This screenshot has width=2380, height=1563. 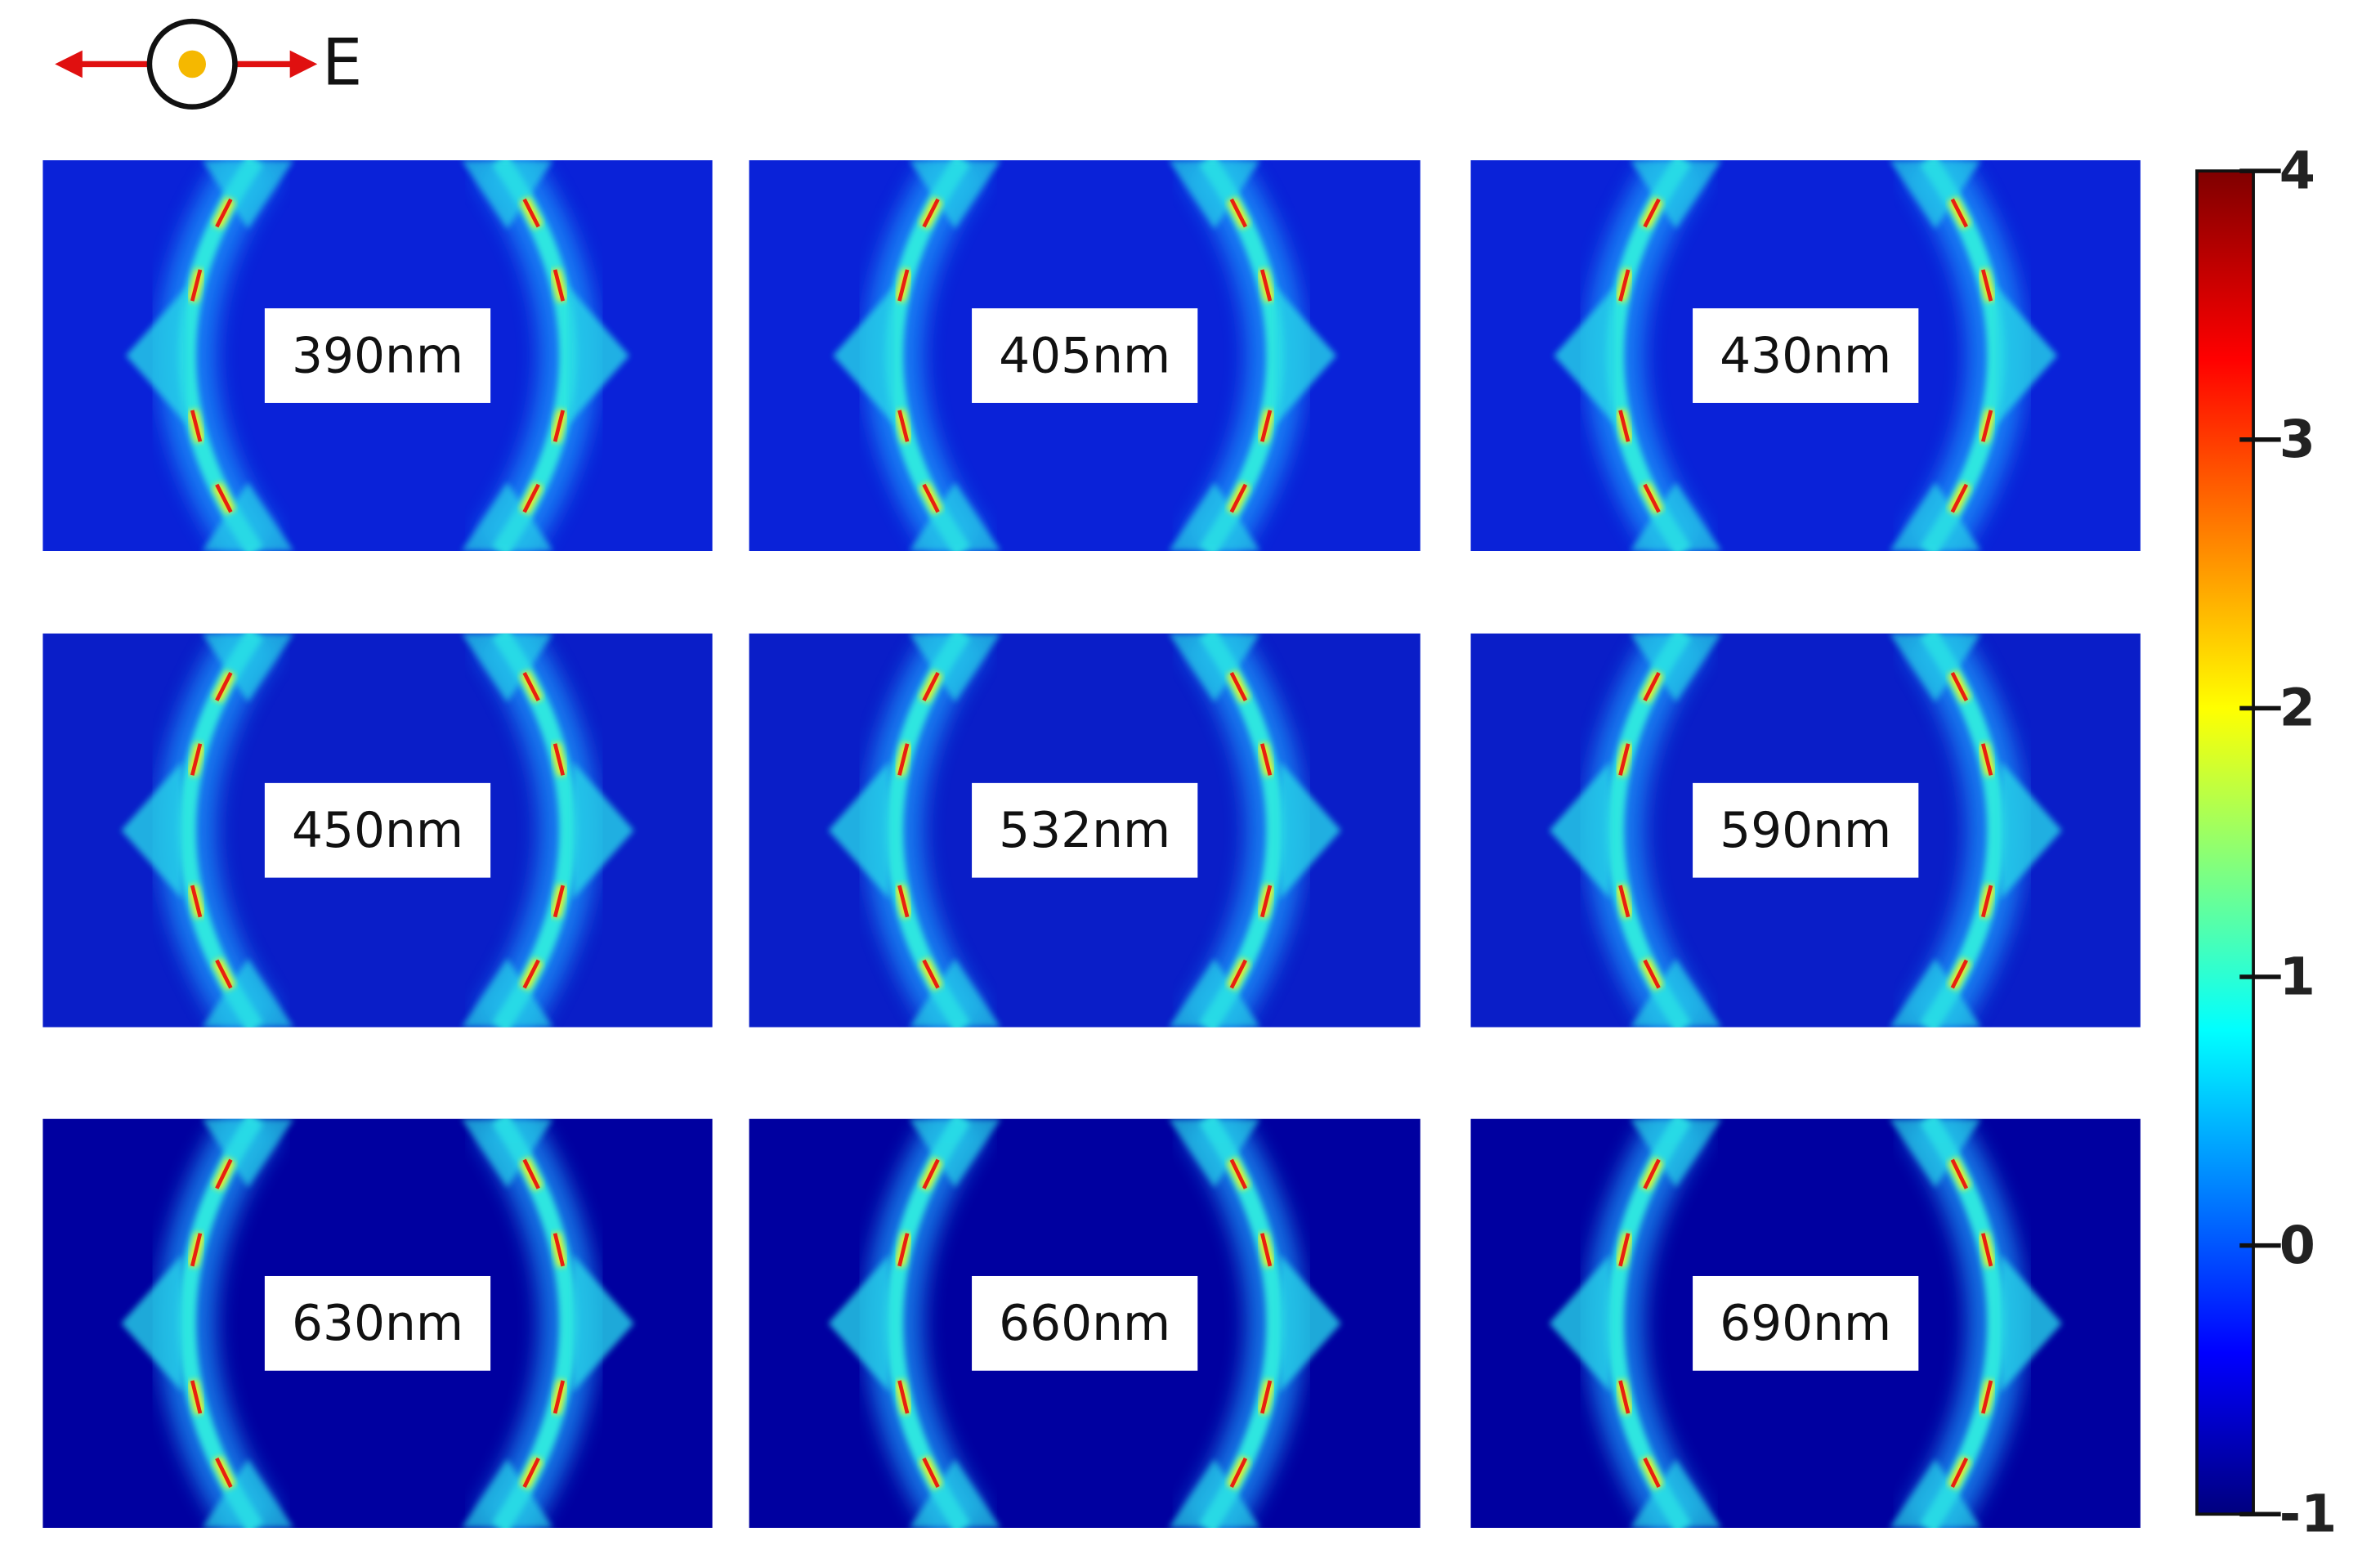 I want to click on colorbar-tick-label: 2, so click(x=2297, y=708).